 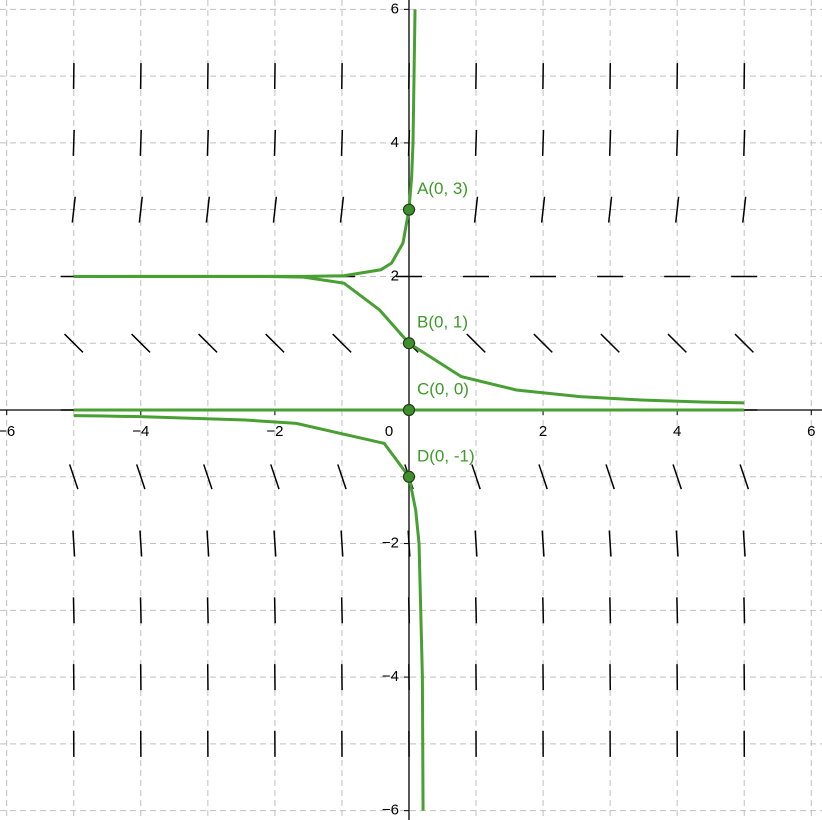 What do you see at coordinates (390, 543) in the screenshot?
I see `y-tick-label: −2` at bounding box center [390, 543].